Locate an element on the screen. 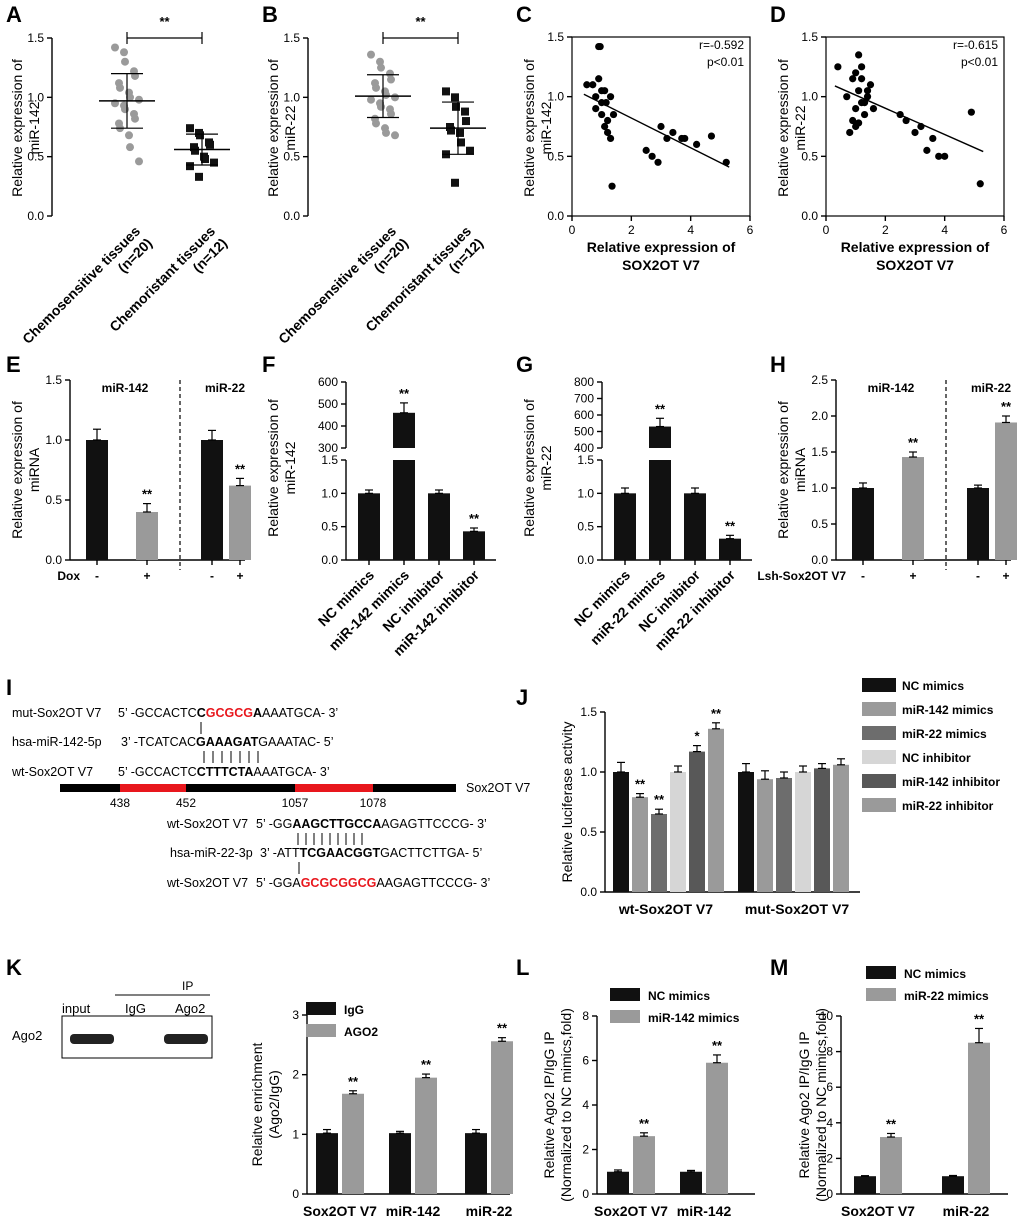  y-a-tick-label: 0.5 is located at coordinates (35, 157).